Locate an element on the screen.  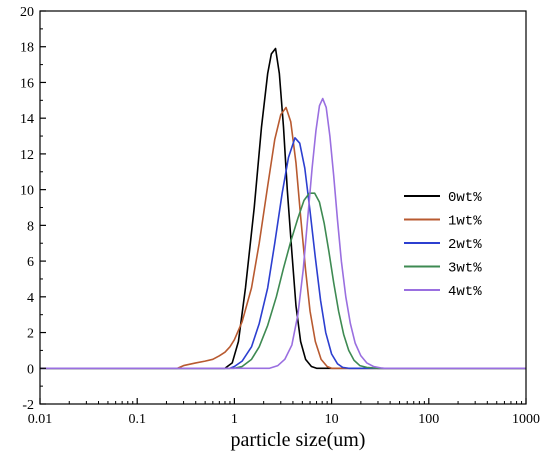
legend-label-3: 3wt% is located at coordinates (465, 269).